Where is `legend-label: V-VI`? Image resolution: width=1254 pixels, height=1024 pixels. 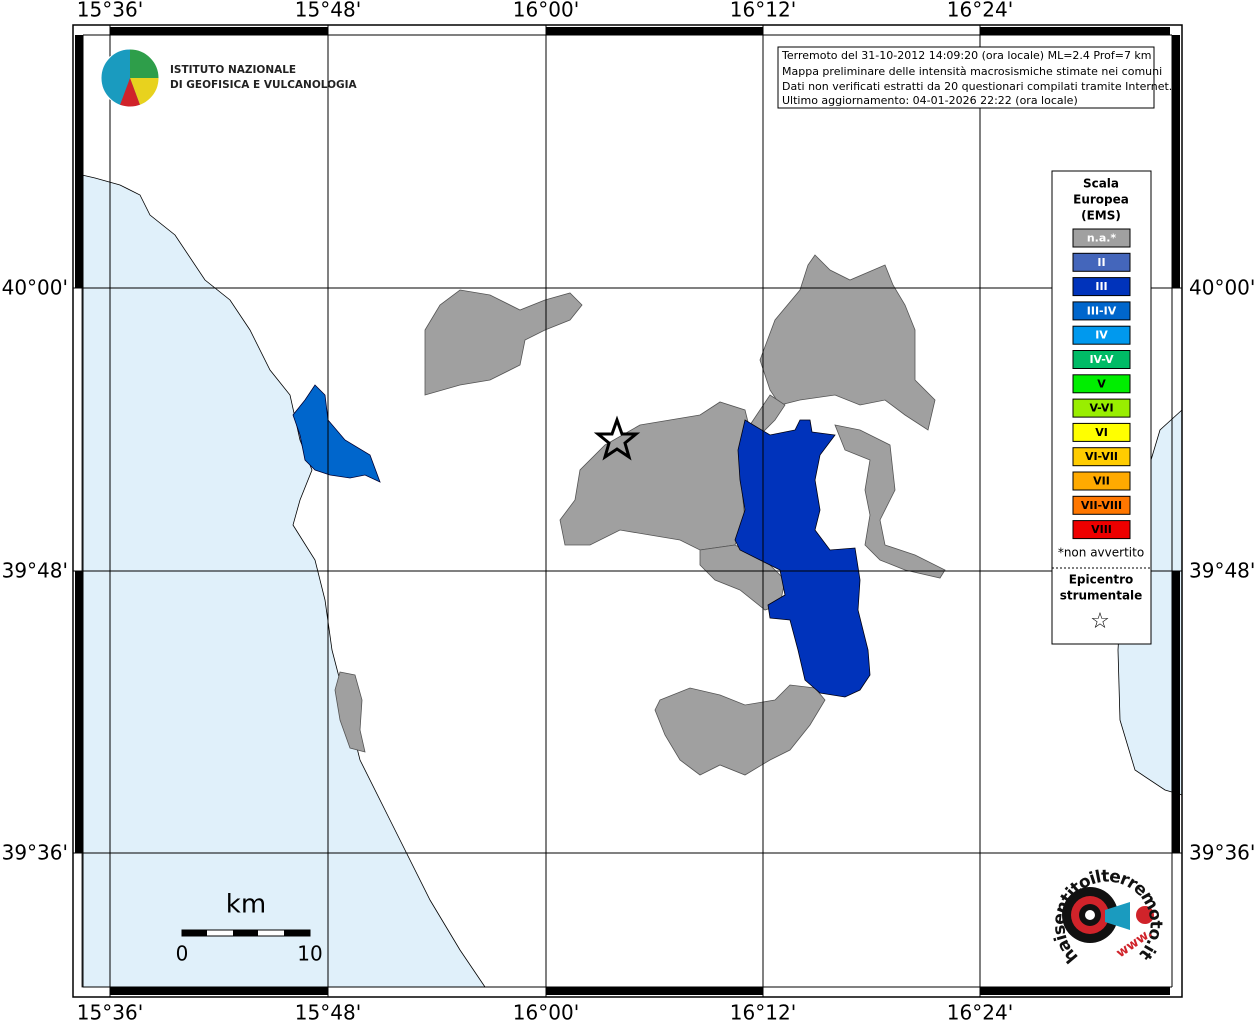
legend-label: V-VI is located at coordinates (1101, 408).